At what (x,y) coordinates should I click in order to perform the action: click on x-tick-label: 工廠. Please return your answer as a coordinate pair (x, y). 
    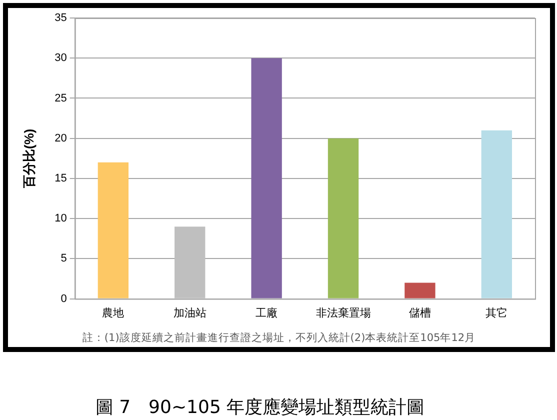
    Looking at the image, I should click on (267, 313).